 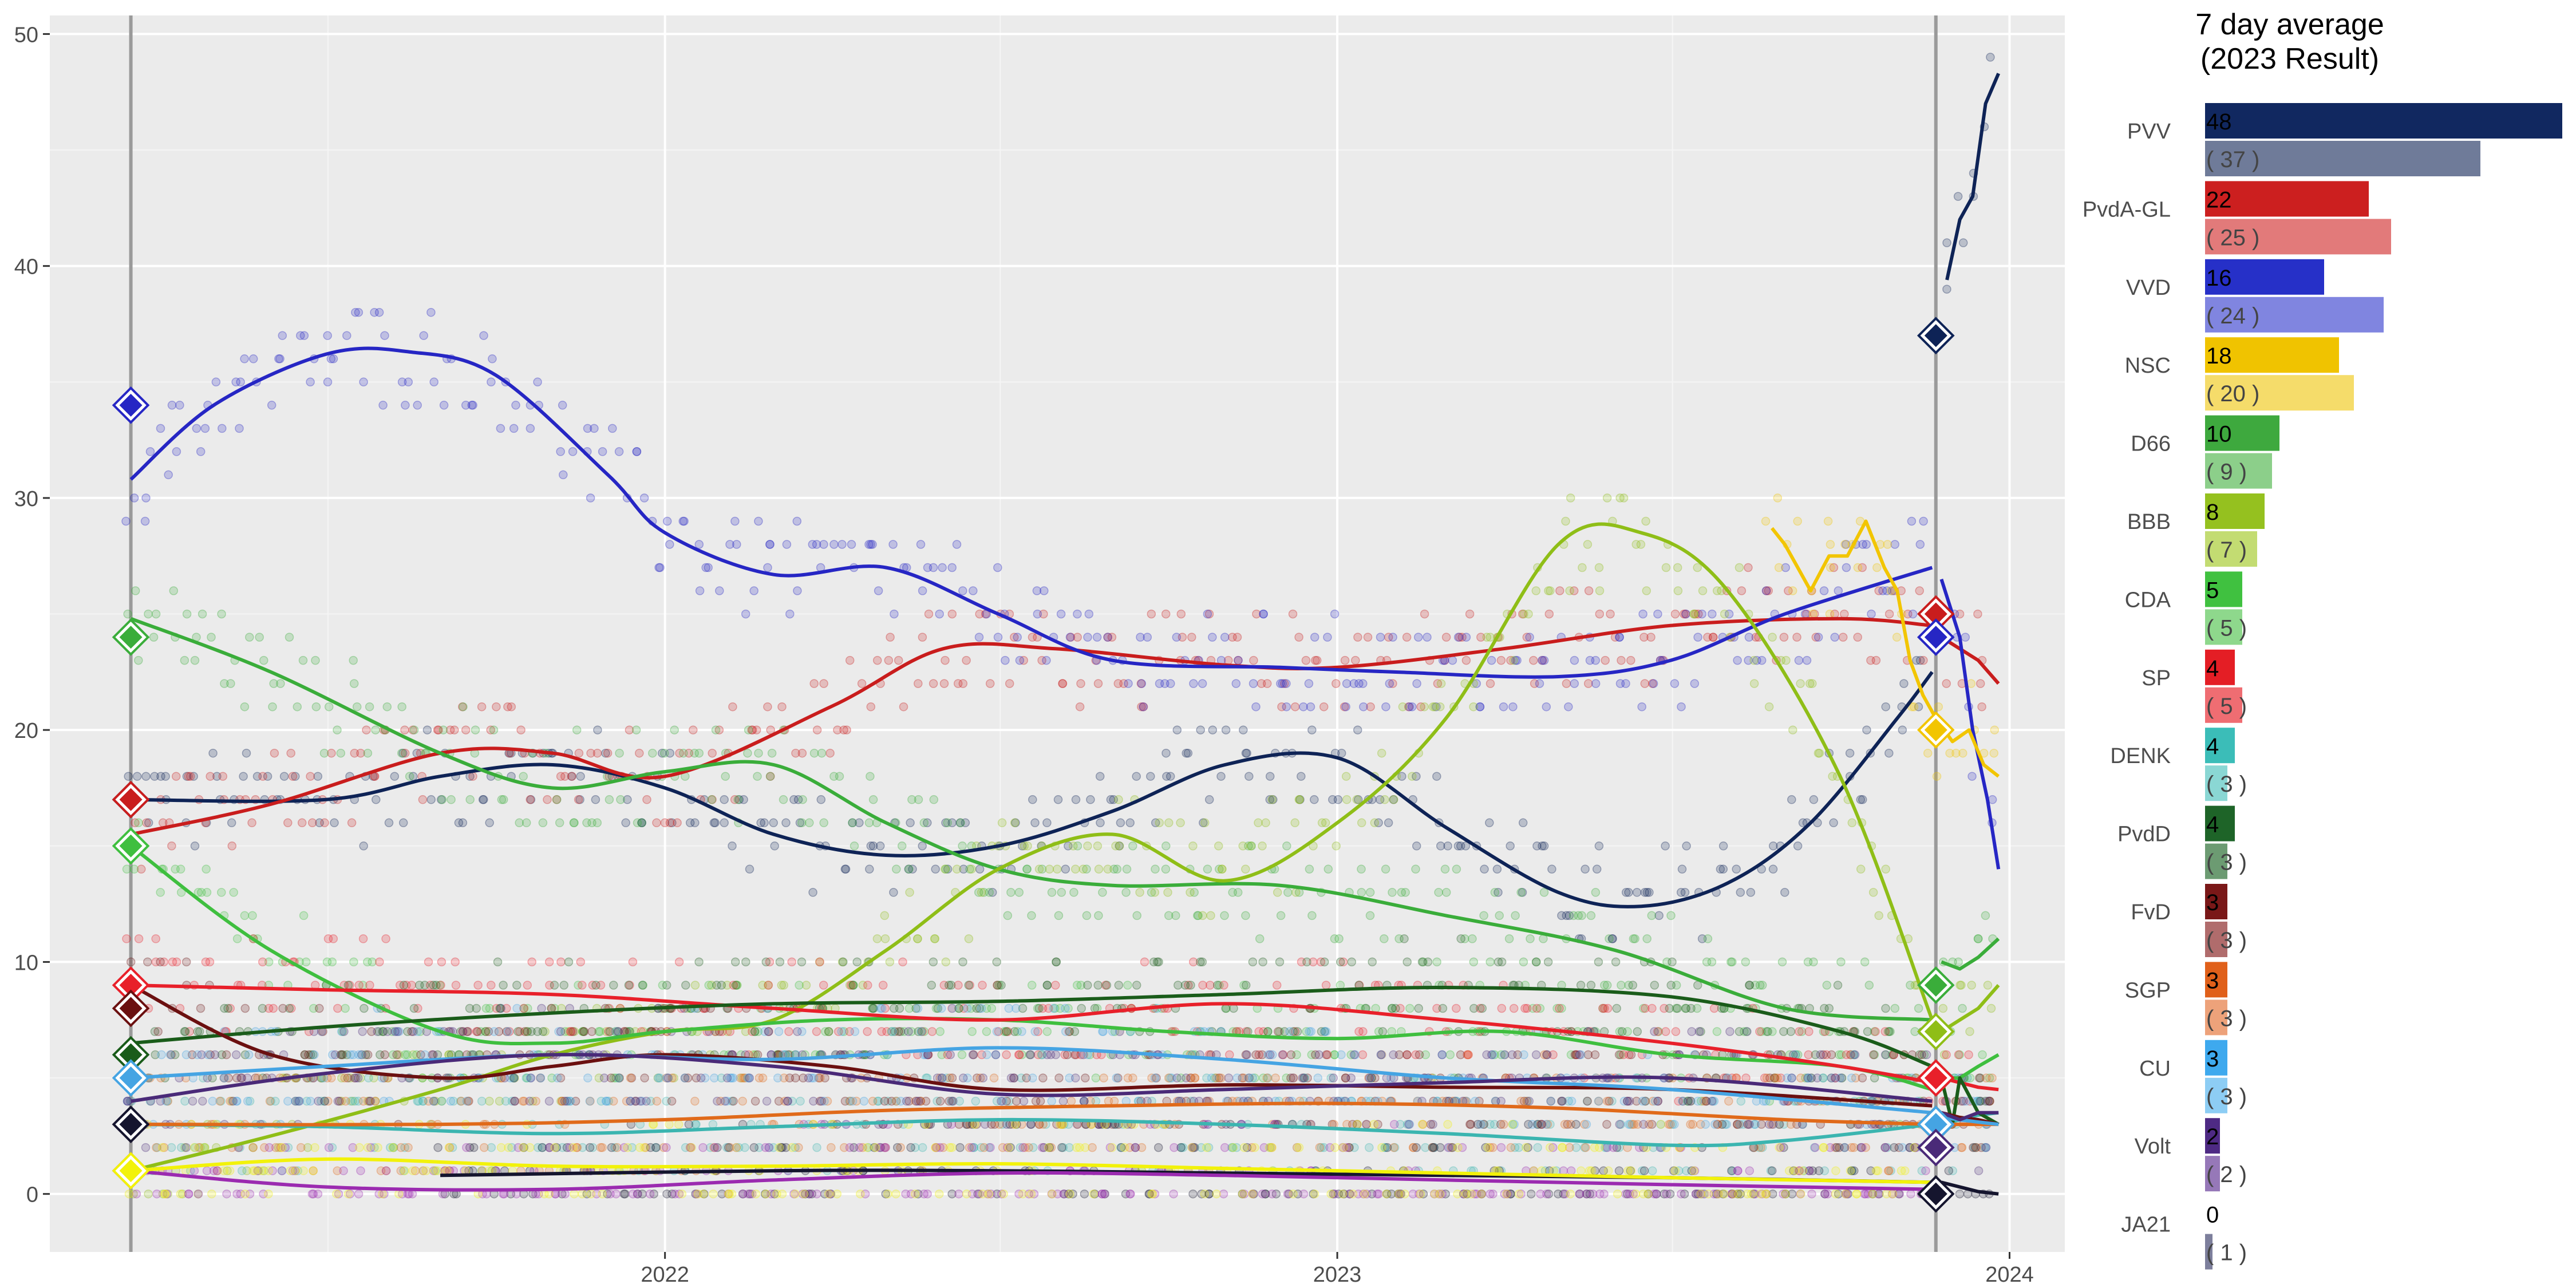 I want to click on bar-chart-title-line1: 7 day average, so click(x=2289, y=24).